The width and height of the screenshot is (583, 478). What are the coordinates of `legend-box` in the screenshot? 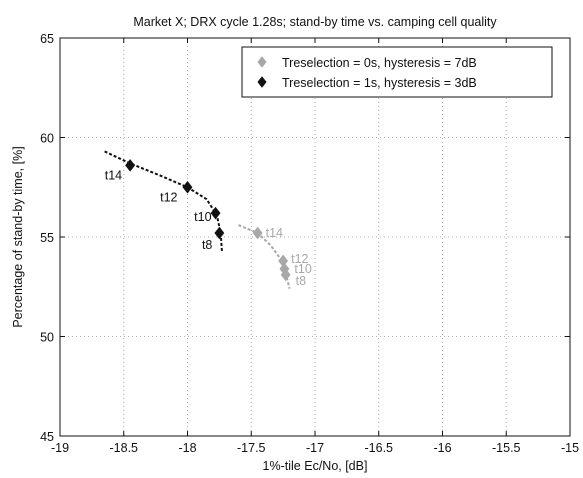 It's located at (397, 72).